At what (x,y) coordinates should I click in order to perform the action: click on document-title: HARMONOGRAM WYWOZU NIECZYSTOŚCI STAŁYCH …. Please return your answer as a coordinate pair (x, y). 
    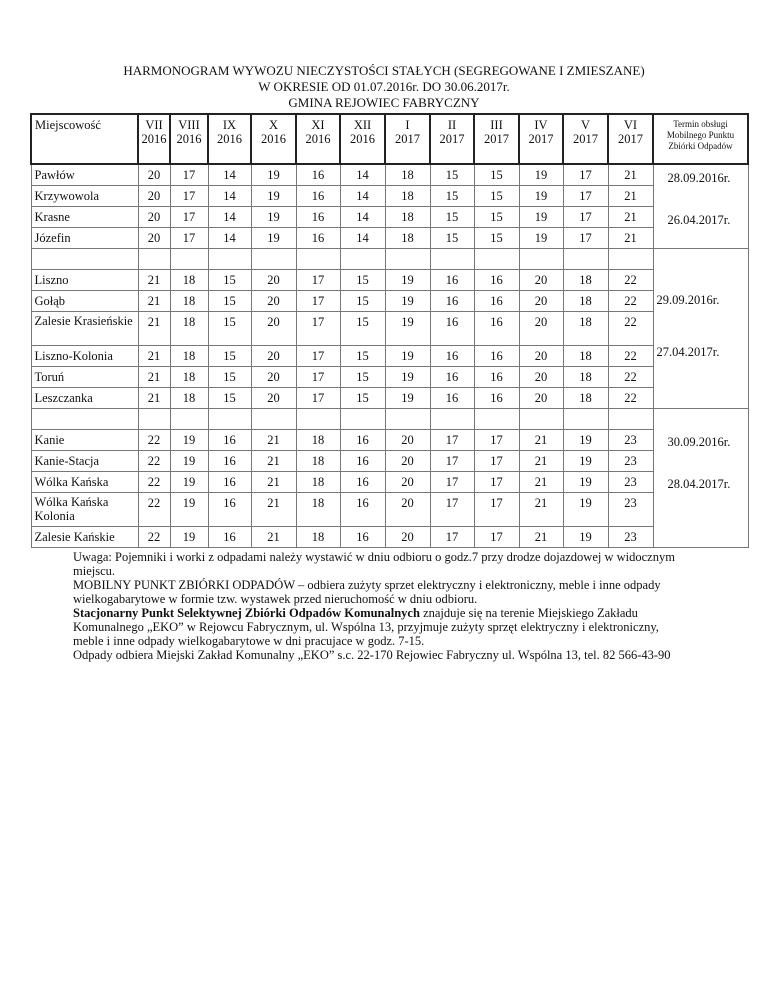
    Looking at the image, I should click on (384, 87).